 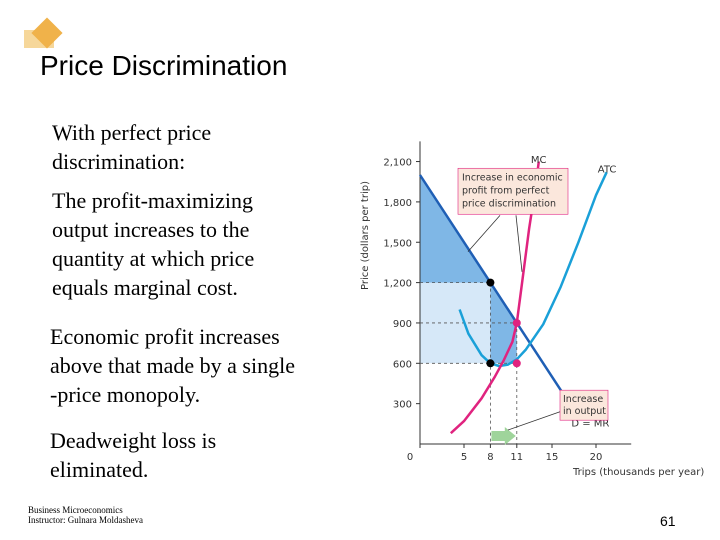 I want to click on annotation-output-line: Increase, so click(x=583, y=399).